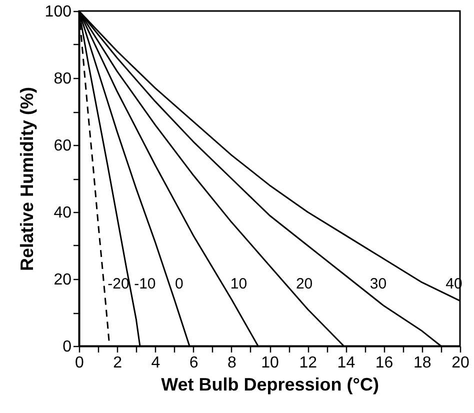 This screenshot has width=474, height=413. Describe the element at coordinates (384, 363) in the screenshot. I see `x-tick-label: 16` at that location.